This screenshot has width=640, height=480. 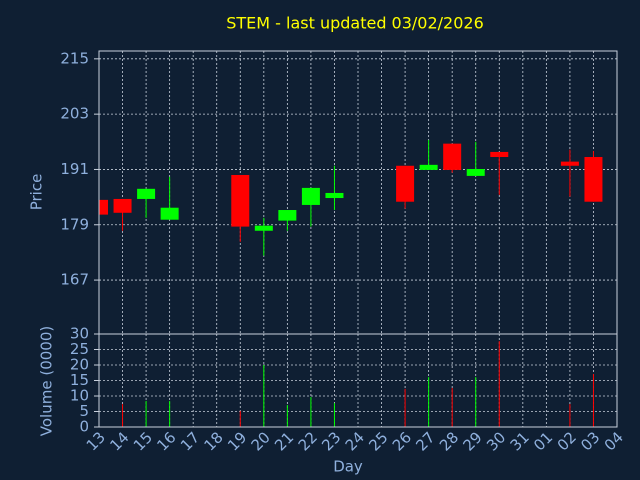 I want to click on volume-tick-label: 25, so click(x=79, y=349).